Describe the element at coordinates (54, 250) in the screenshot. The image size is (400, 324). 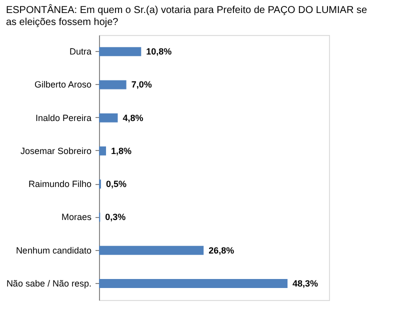
I see `y-tick-label: Nenhum candidato` at that location.